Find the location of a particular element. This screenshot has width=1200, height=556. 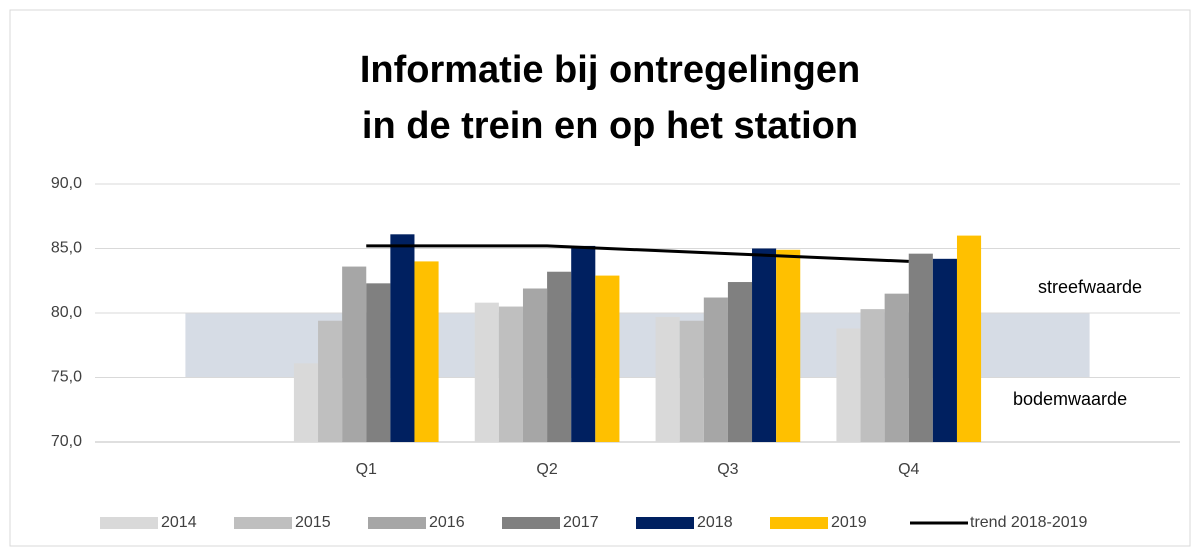

chart-title: Informatie bij ontregelingen is located at coordinates (610, 70).